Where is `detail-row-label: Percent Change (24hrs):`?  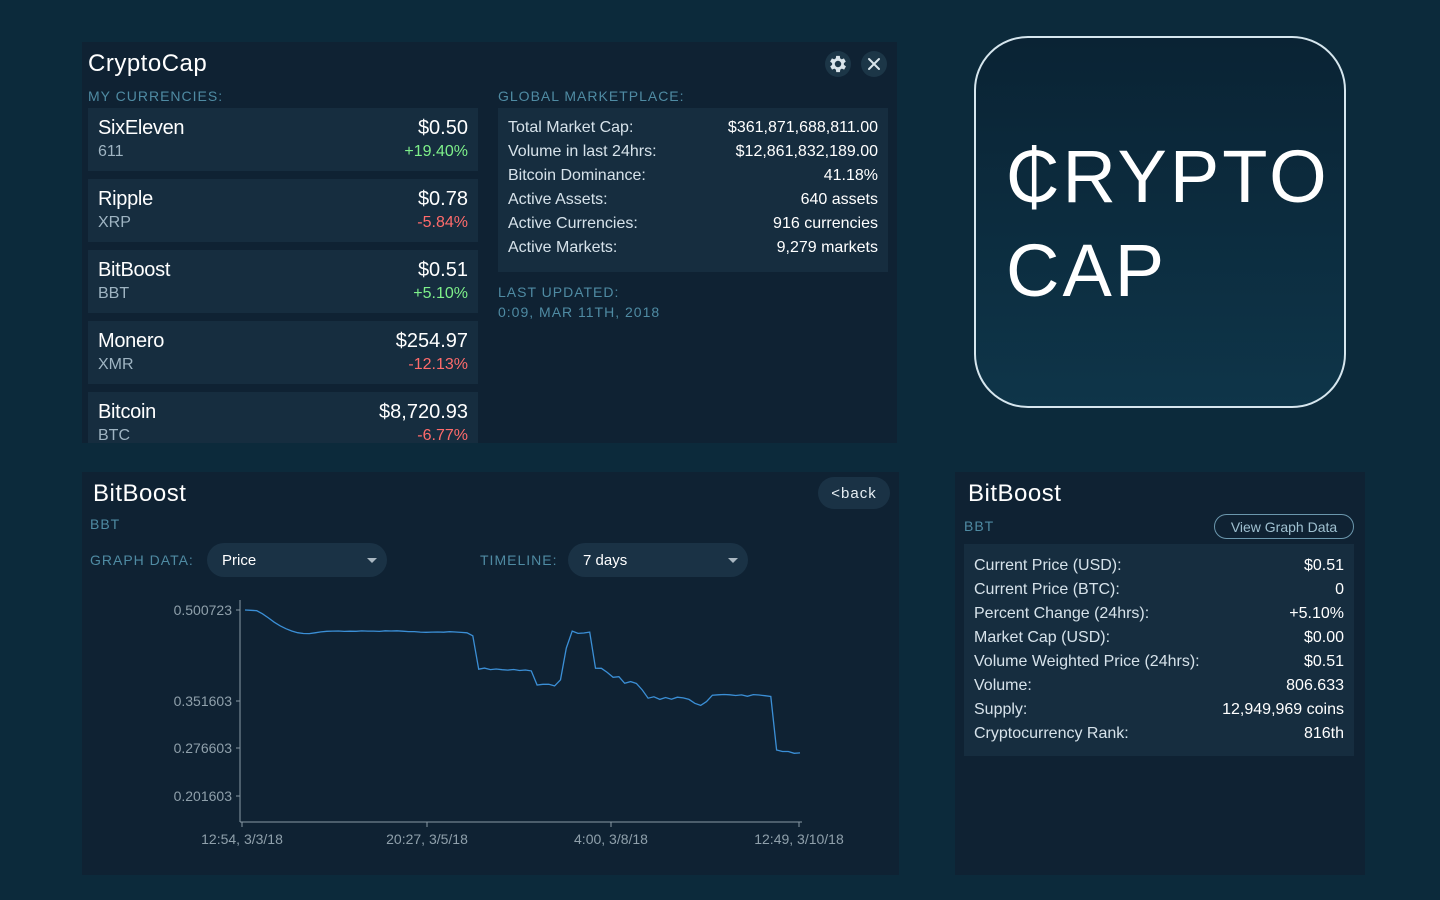
detail-row-label: Percent Change (24hrs): is located at coordinates (1062, 613).